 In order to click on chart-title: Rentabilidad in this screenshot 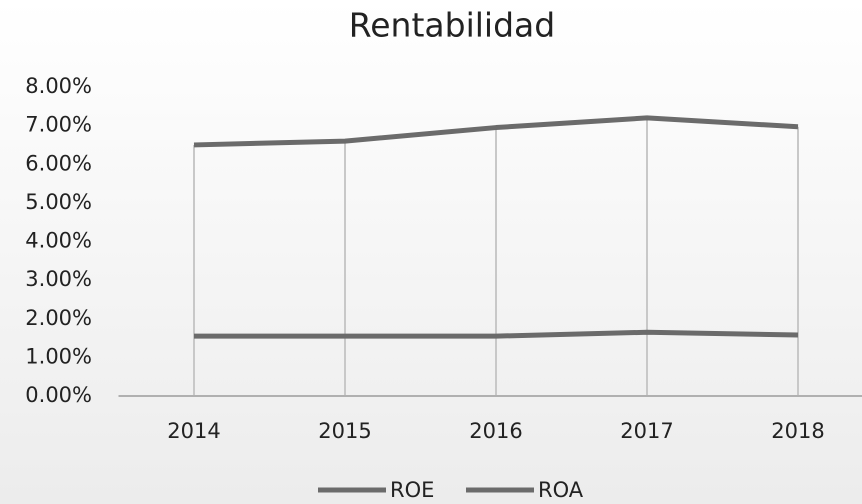, I will do `click(452, 25)`.